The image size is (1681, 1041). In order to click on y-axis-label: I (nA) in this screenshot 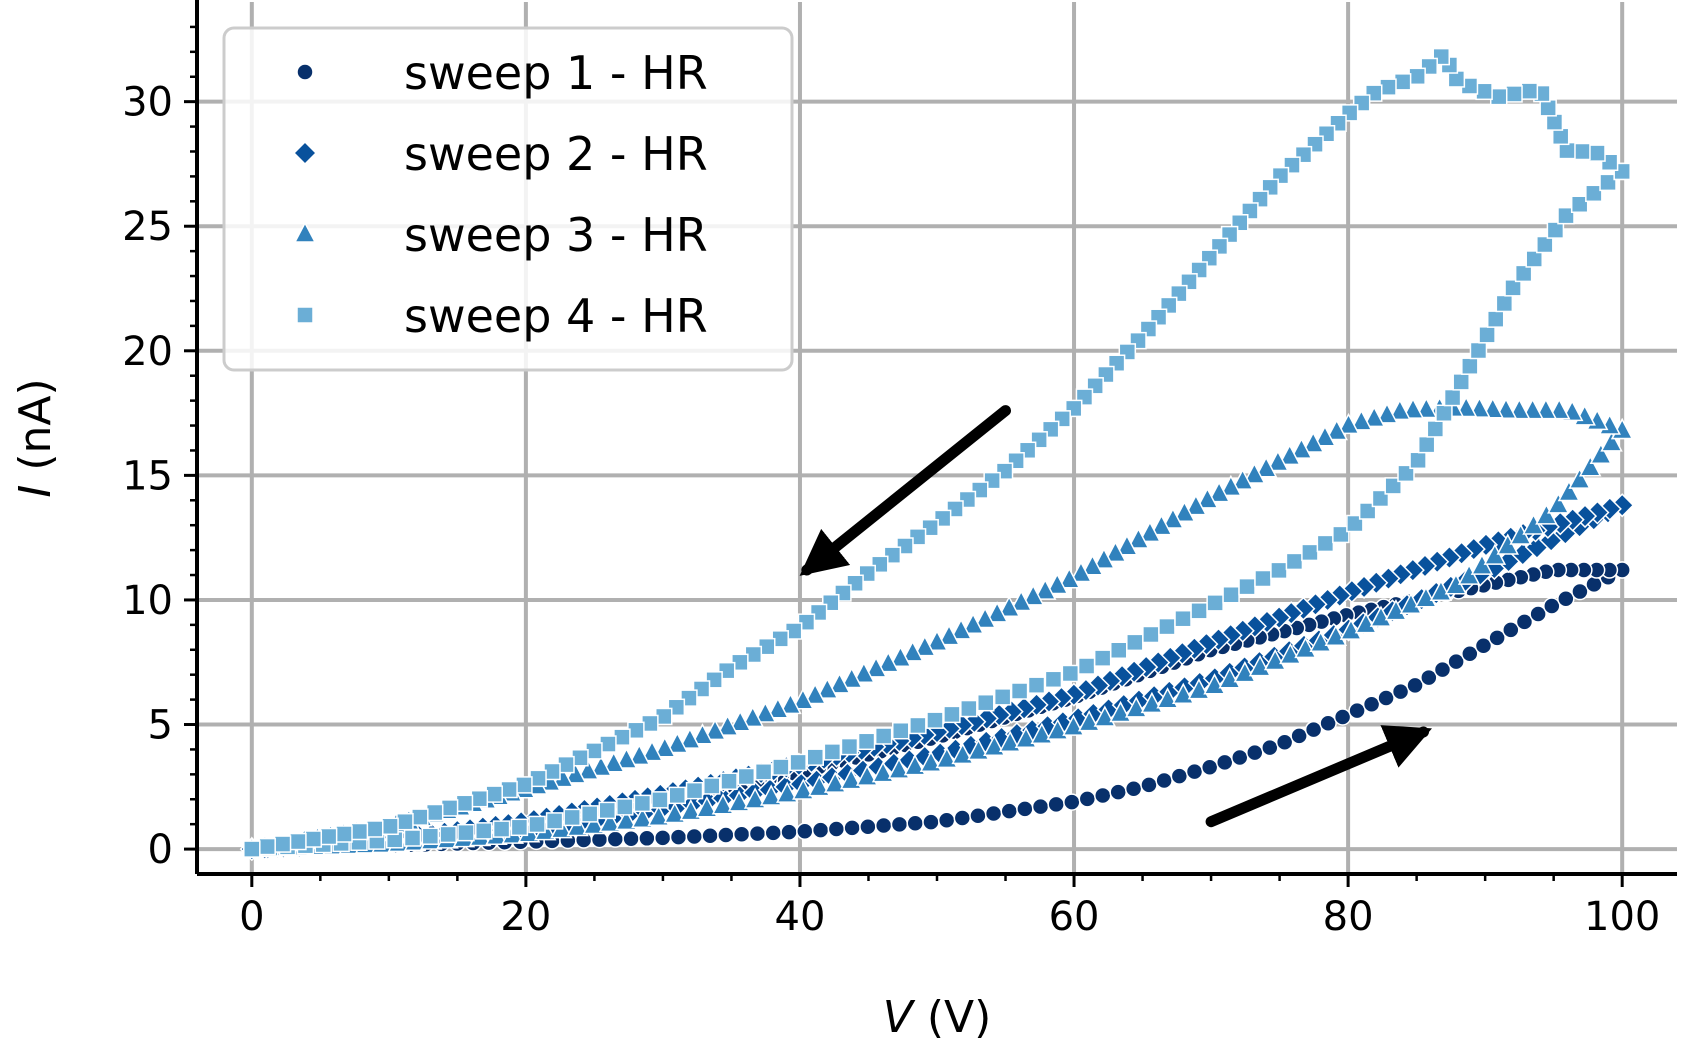, I will do `click(35, 437)`.